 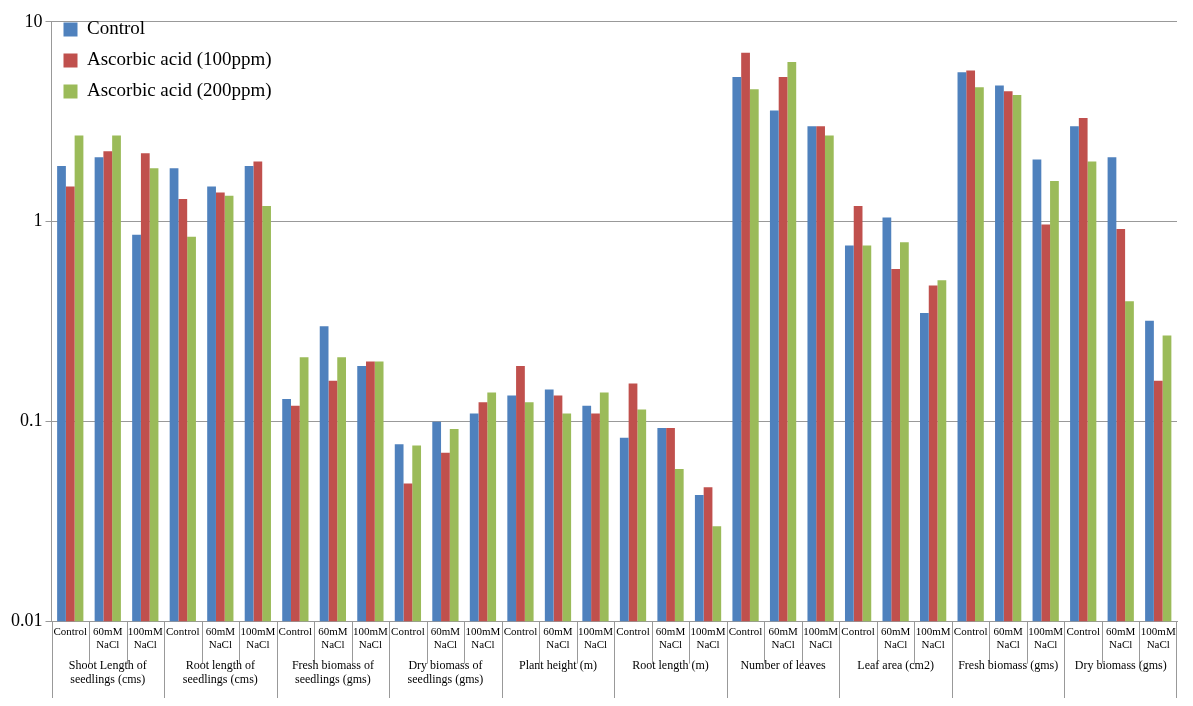 I want to click on y-tick-label: 1, so click(x=38, y=220).